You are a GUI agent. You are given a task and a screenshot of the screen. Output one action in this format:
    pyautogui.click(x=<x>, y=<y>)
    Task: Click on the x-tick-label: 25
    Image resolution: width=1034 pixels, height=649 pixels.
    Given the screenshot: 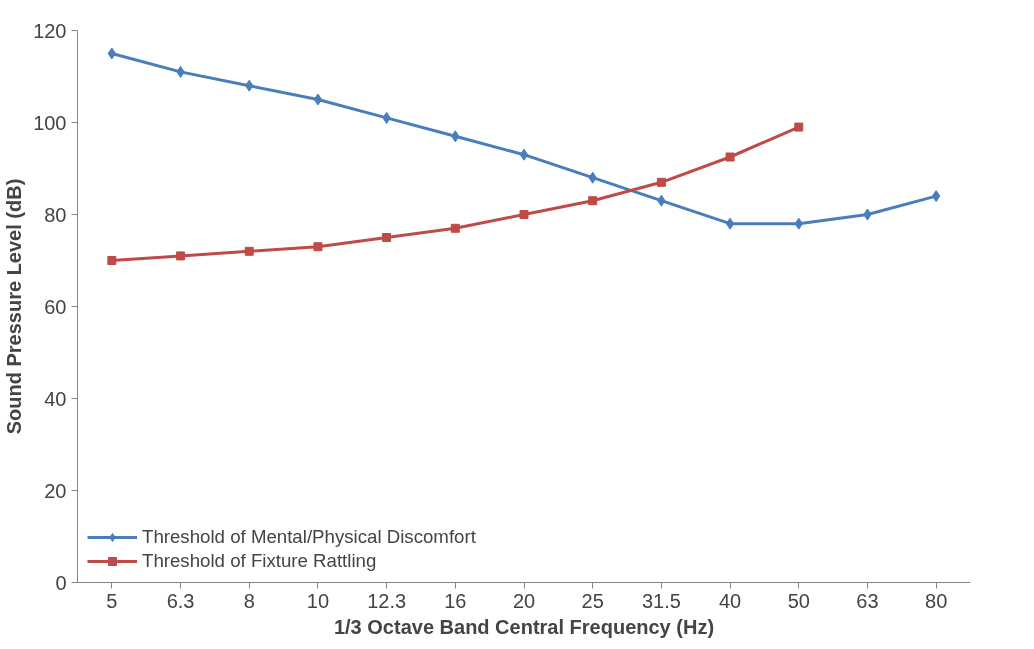 What is the action you would take?
    pyautogui.click(x=592, y=600)
    